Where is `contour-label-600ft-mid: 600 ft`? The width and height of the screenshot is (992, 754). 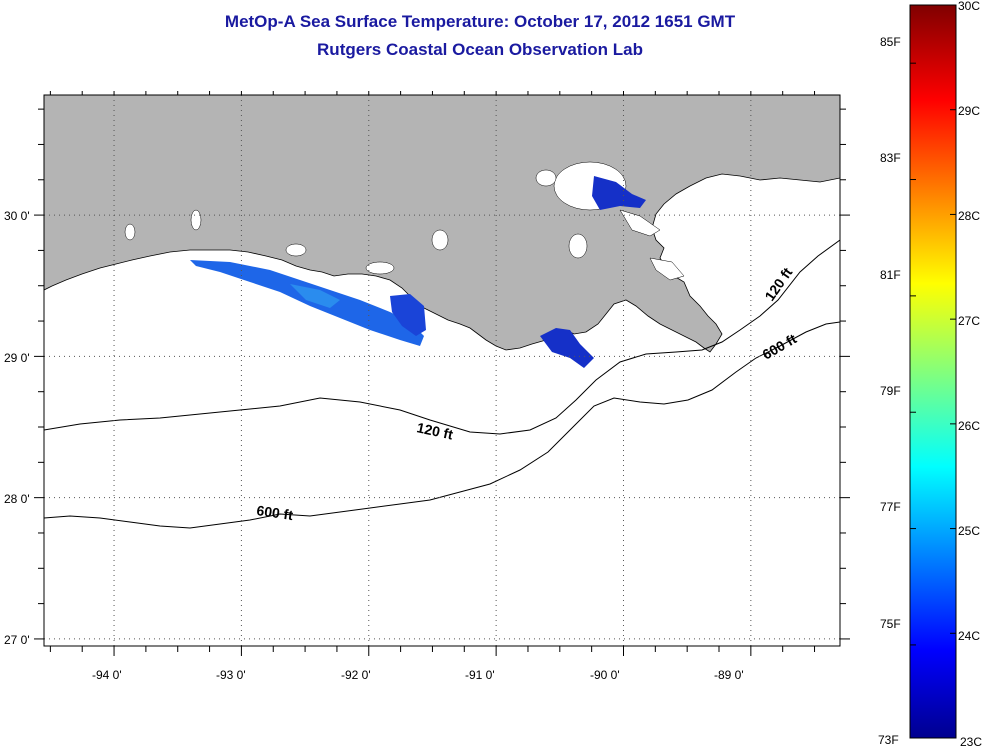 contour-label-600ft-mid: 600 ft is located at coordinates (275, 512).